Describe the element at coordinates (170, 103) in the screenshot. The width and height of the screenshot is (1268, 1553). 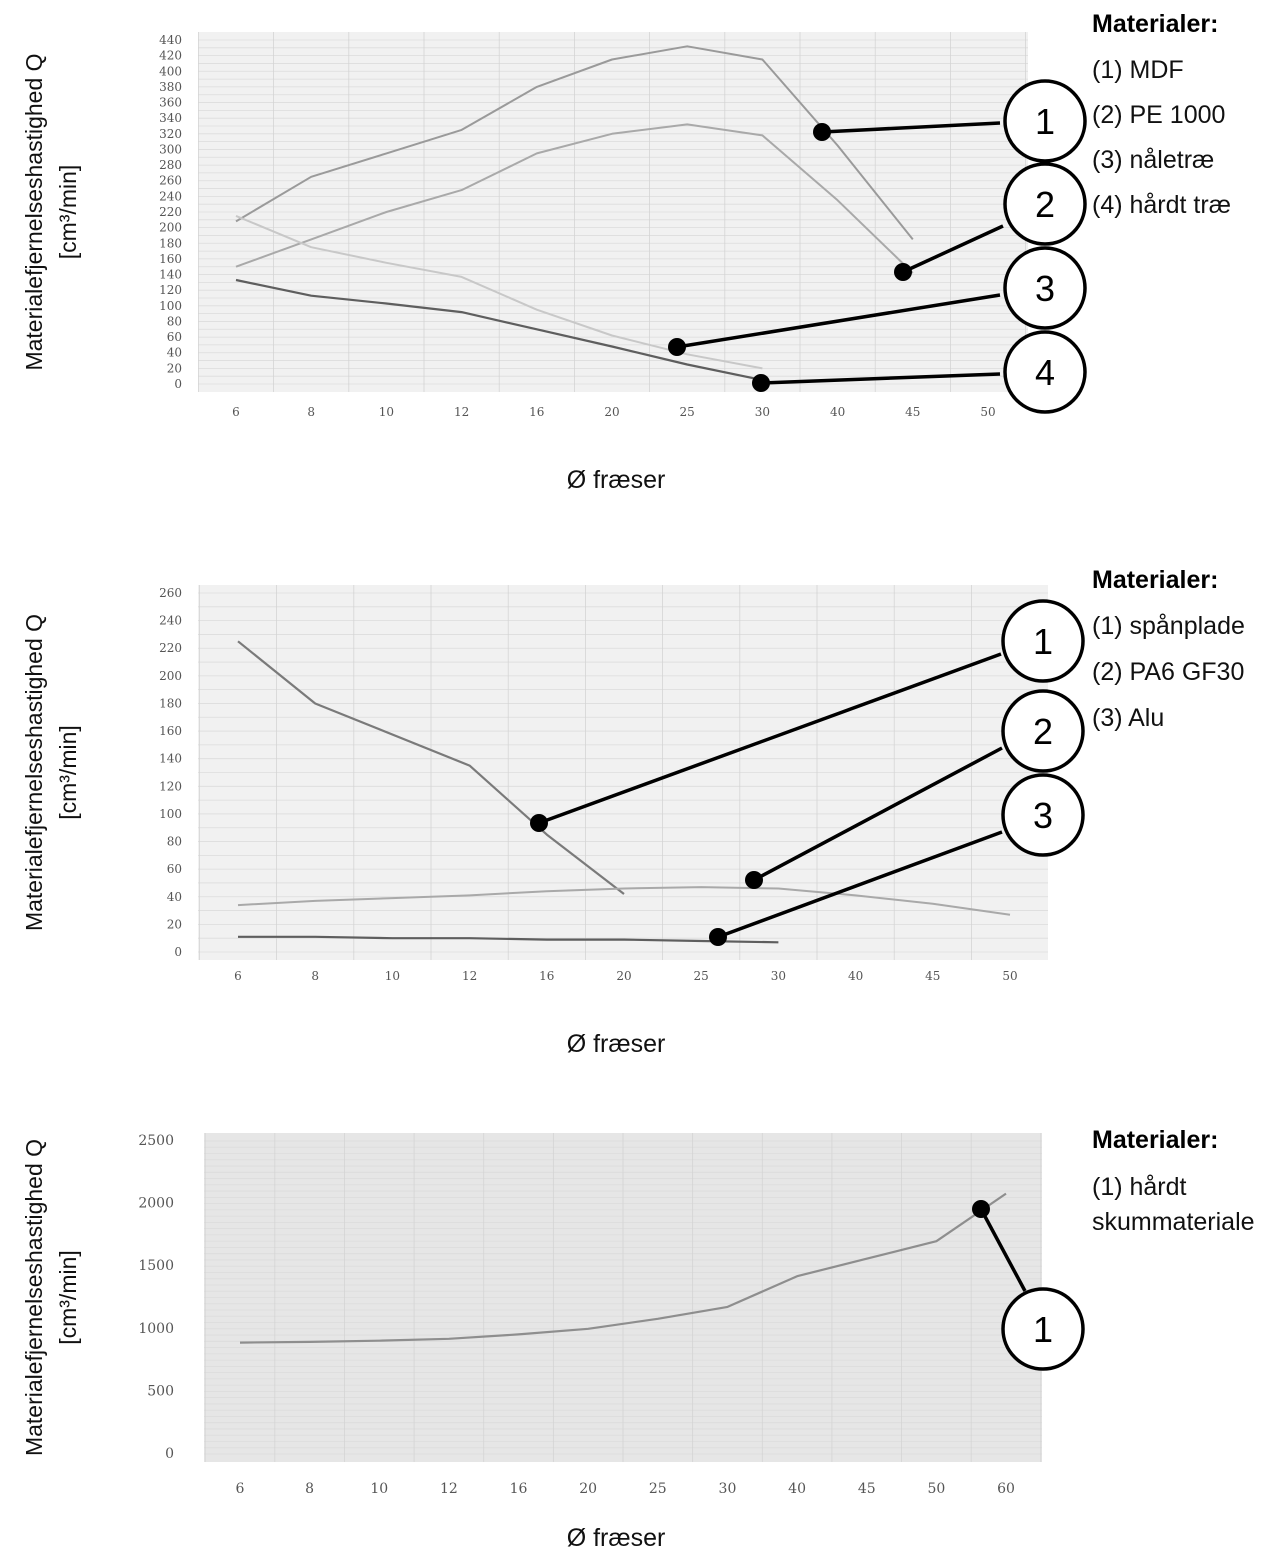
I see `y-tick-label: 360` at that location.